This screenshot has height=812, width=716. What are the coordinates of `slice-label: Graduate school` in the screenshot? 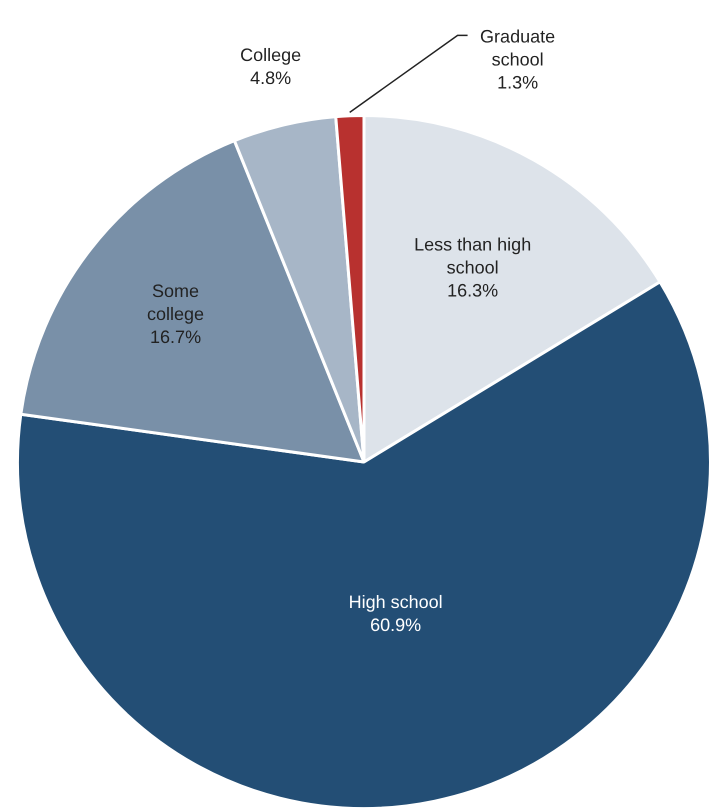 It's located at (518, 48).